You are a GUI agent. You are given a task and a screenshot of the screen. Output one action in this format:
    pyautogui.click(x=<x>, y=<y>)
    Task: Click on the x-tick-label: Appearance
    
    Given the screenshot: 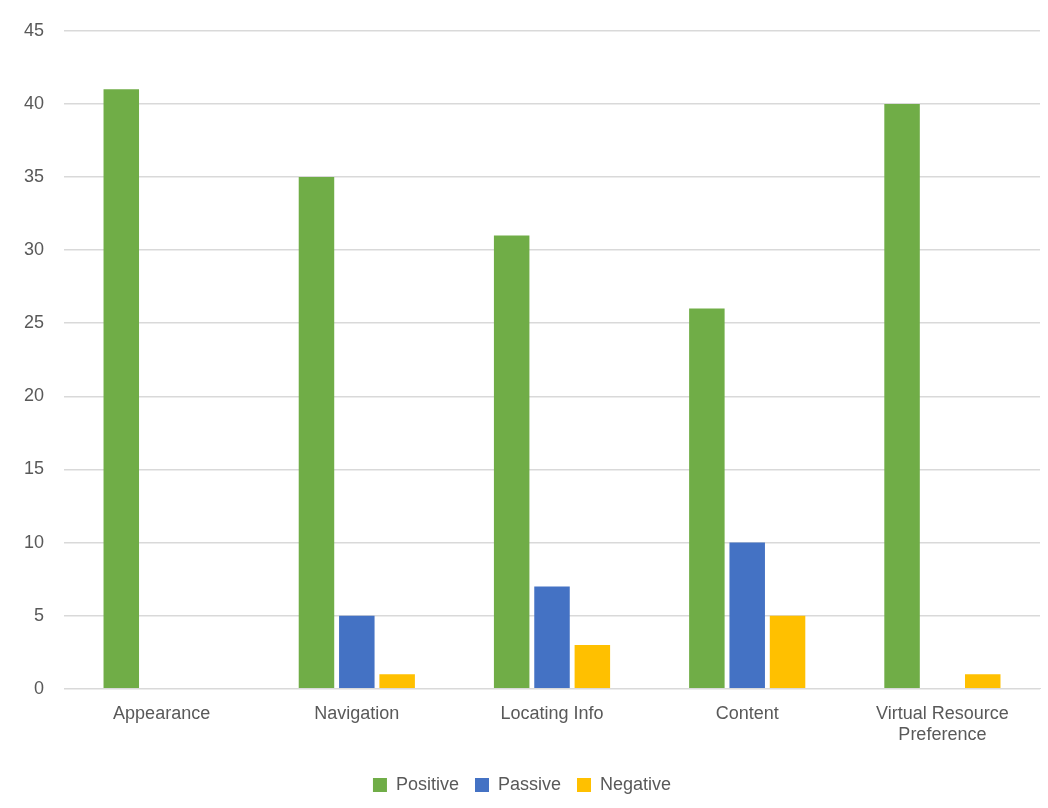 What is the action you would take?
    pyautogui.click(x=162, y=712)
    